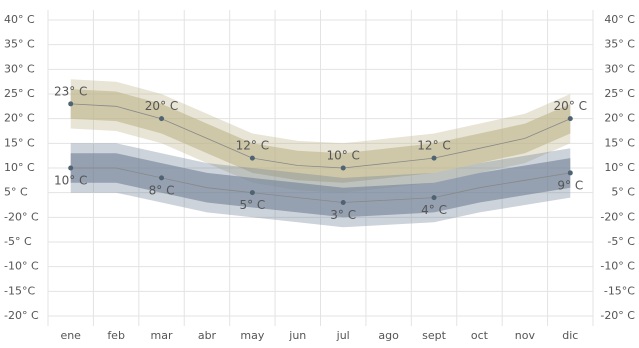 The height and width of the screenshot is (348, 639). What do you see at coordinates (16, 192) in the screenshot?
I see `y-tick-label: 5° C` at bounding box center [16, 192].